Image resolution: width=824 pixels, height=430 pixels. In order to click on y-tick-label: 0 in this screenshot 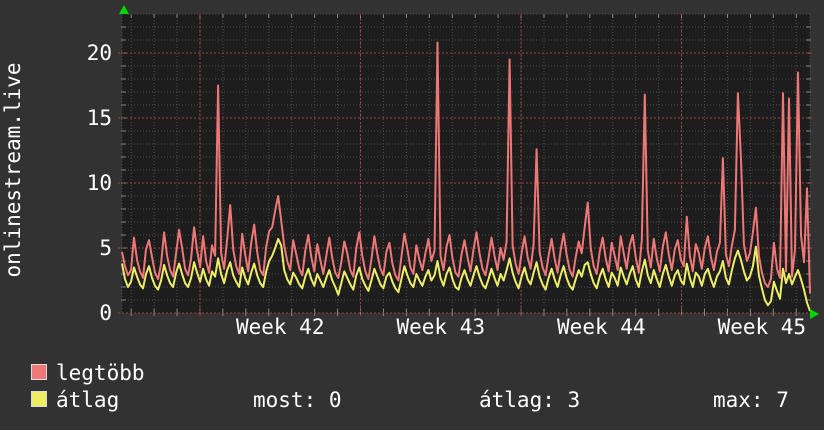, I will do `click(105, 313)`.